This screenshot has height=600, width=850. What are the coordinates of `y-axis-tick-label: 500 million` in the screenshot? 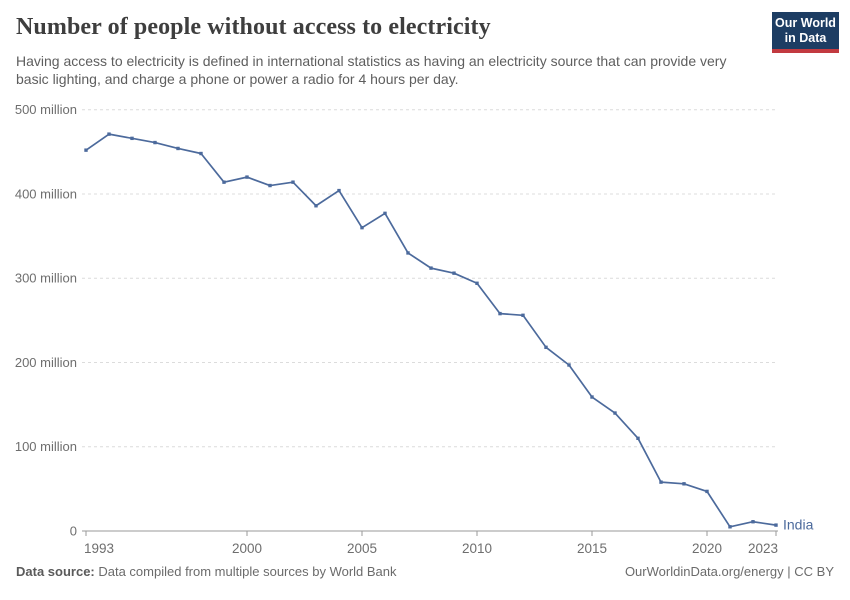 It's located at (46, 109).